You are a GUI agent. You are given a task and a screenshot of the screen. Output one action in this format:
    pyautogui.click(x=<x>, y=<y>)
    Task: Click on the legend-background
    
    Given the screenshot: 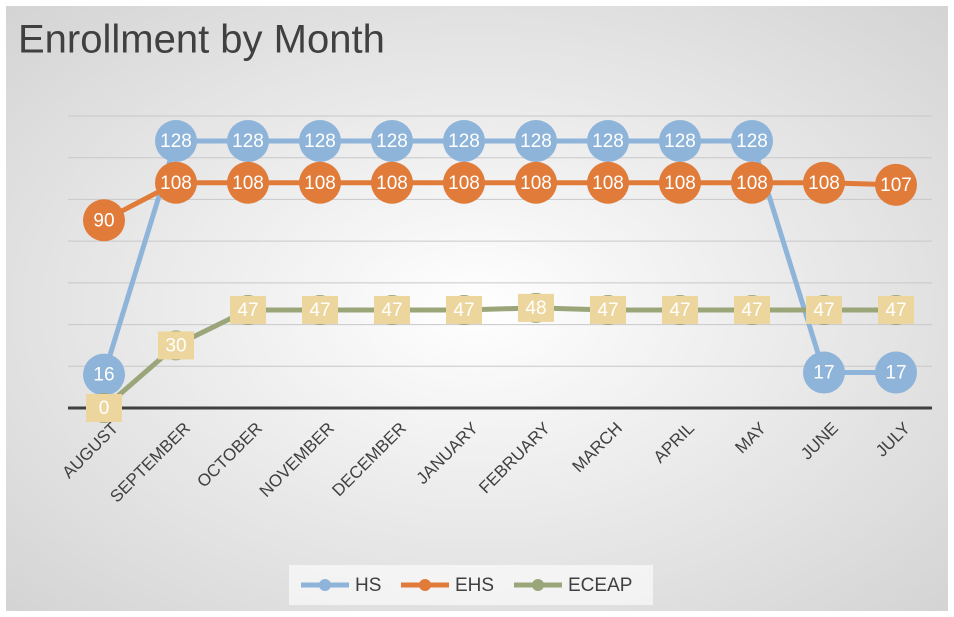 What is the action you would take?
    pyautogui.click(x=471, y=585)
    